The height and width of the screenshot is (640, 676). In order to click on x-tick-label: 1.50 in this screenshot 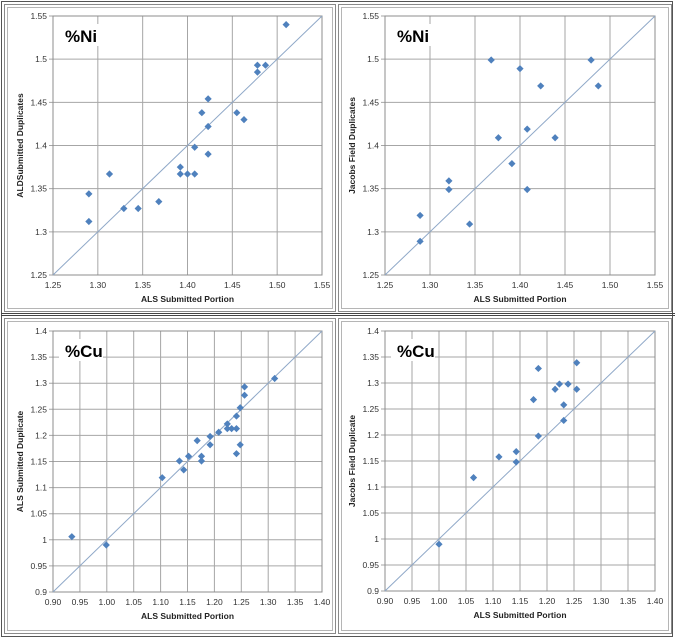, I will do `click(277, 285)`.